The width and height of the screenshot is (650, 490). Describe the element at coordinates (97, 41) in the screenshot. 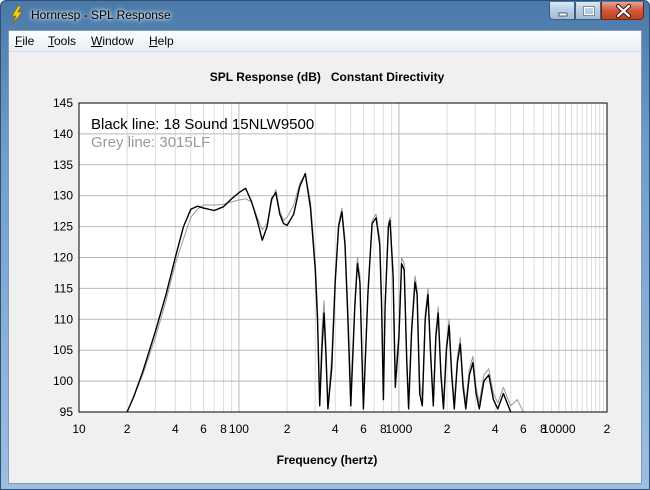

I see `menu-window-accel: W` at that location.